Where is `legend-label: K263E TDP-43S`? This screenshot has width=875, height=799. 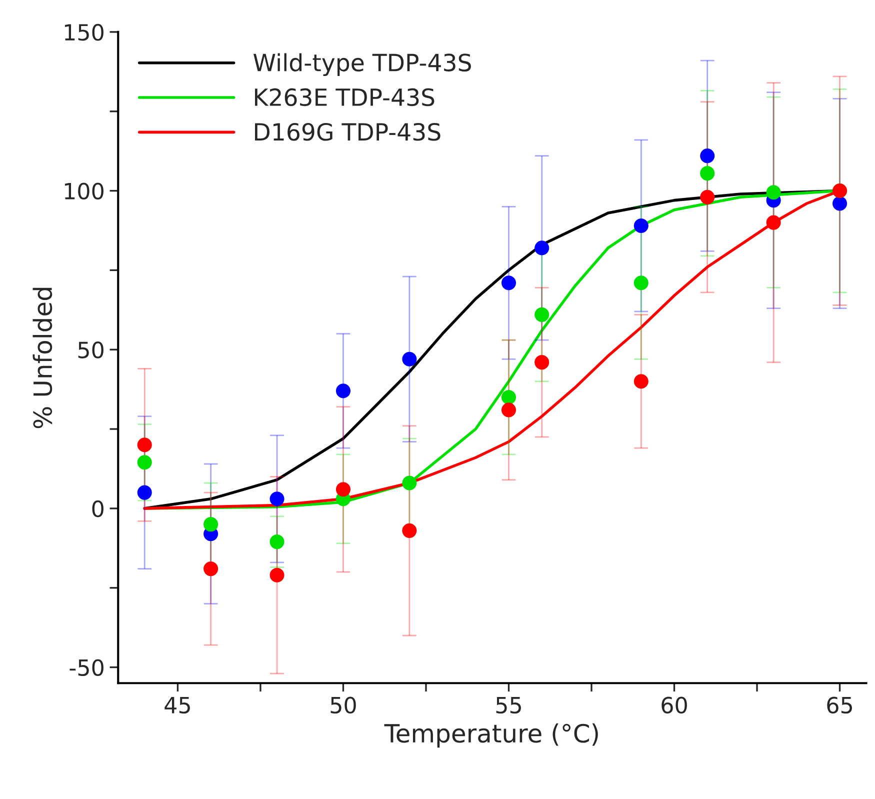
legend-label: K263E TDP-43S is located at coordinates (344, 97).